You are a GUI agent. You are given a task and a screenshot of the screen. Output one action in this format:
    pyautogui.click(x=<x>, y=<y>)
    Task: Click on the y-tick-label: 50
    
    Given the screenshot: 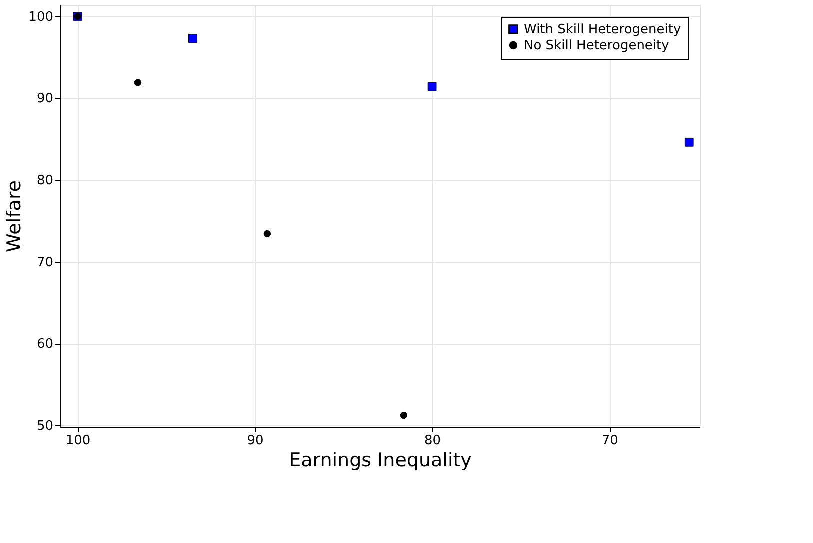 What is the action you would take?
    pyautogui.click(x=45, y=426)
    